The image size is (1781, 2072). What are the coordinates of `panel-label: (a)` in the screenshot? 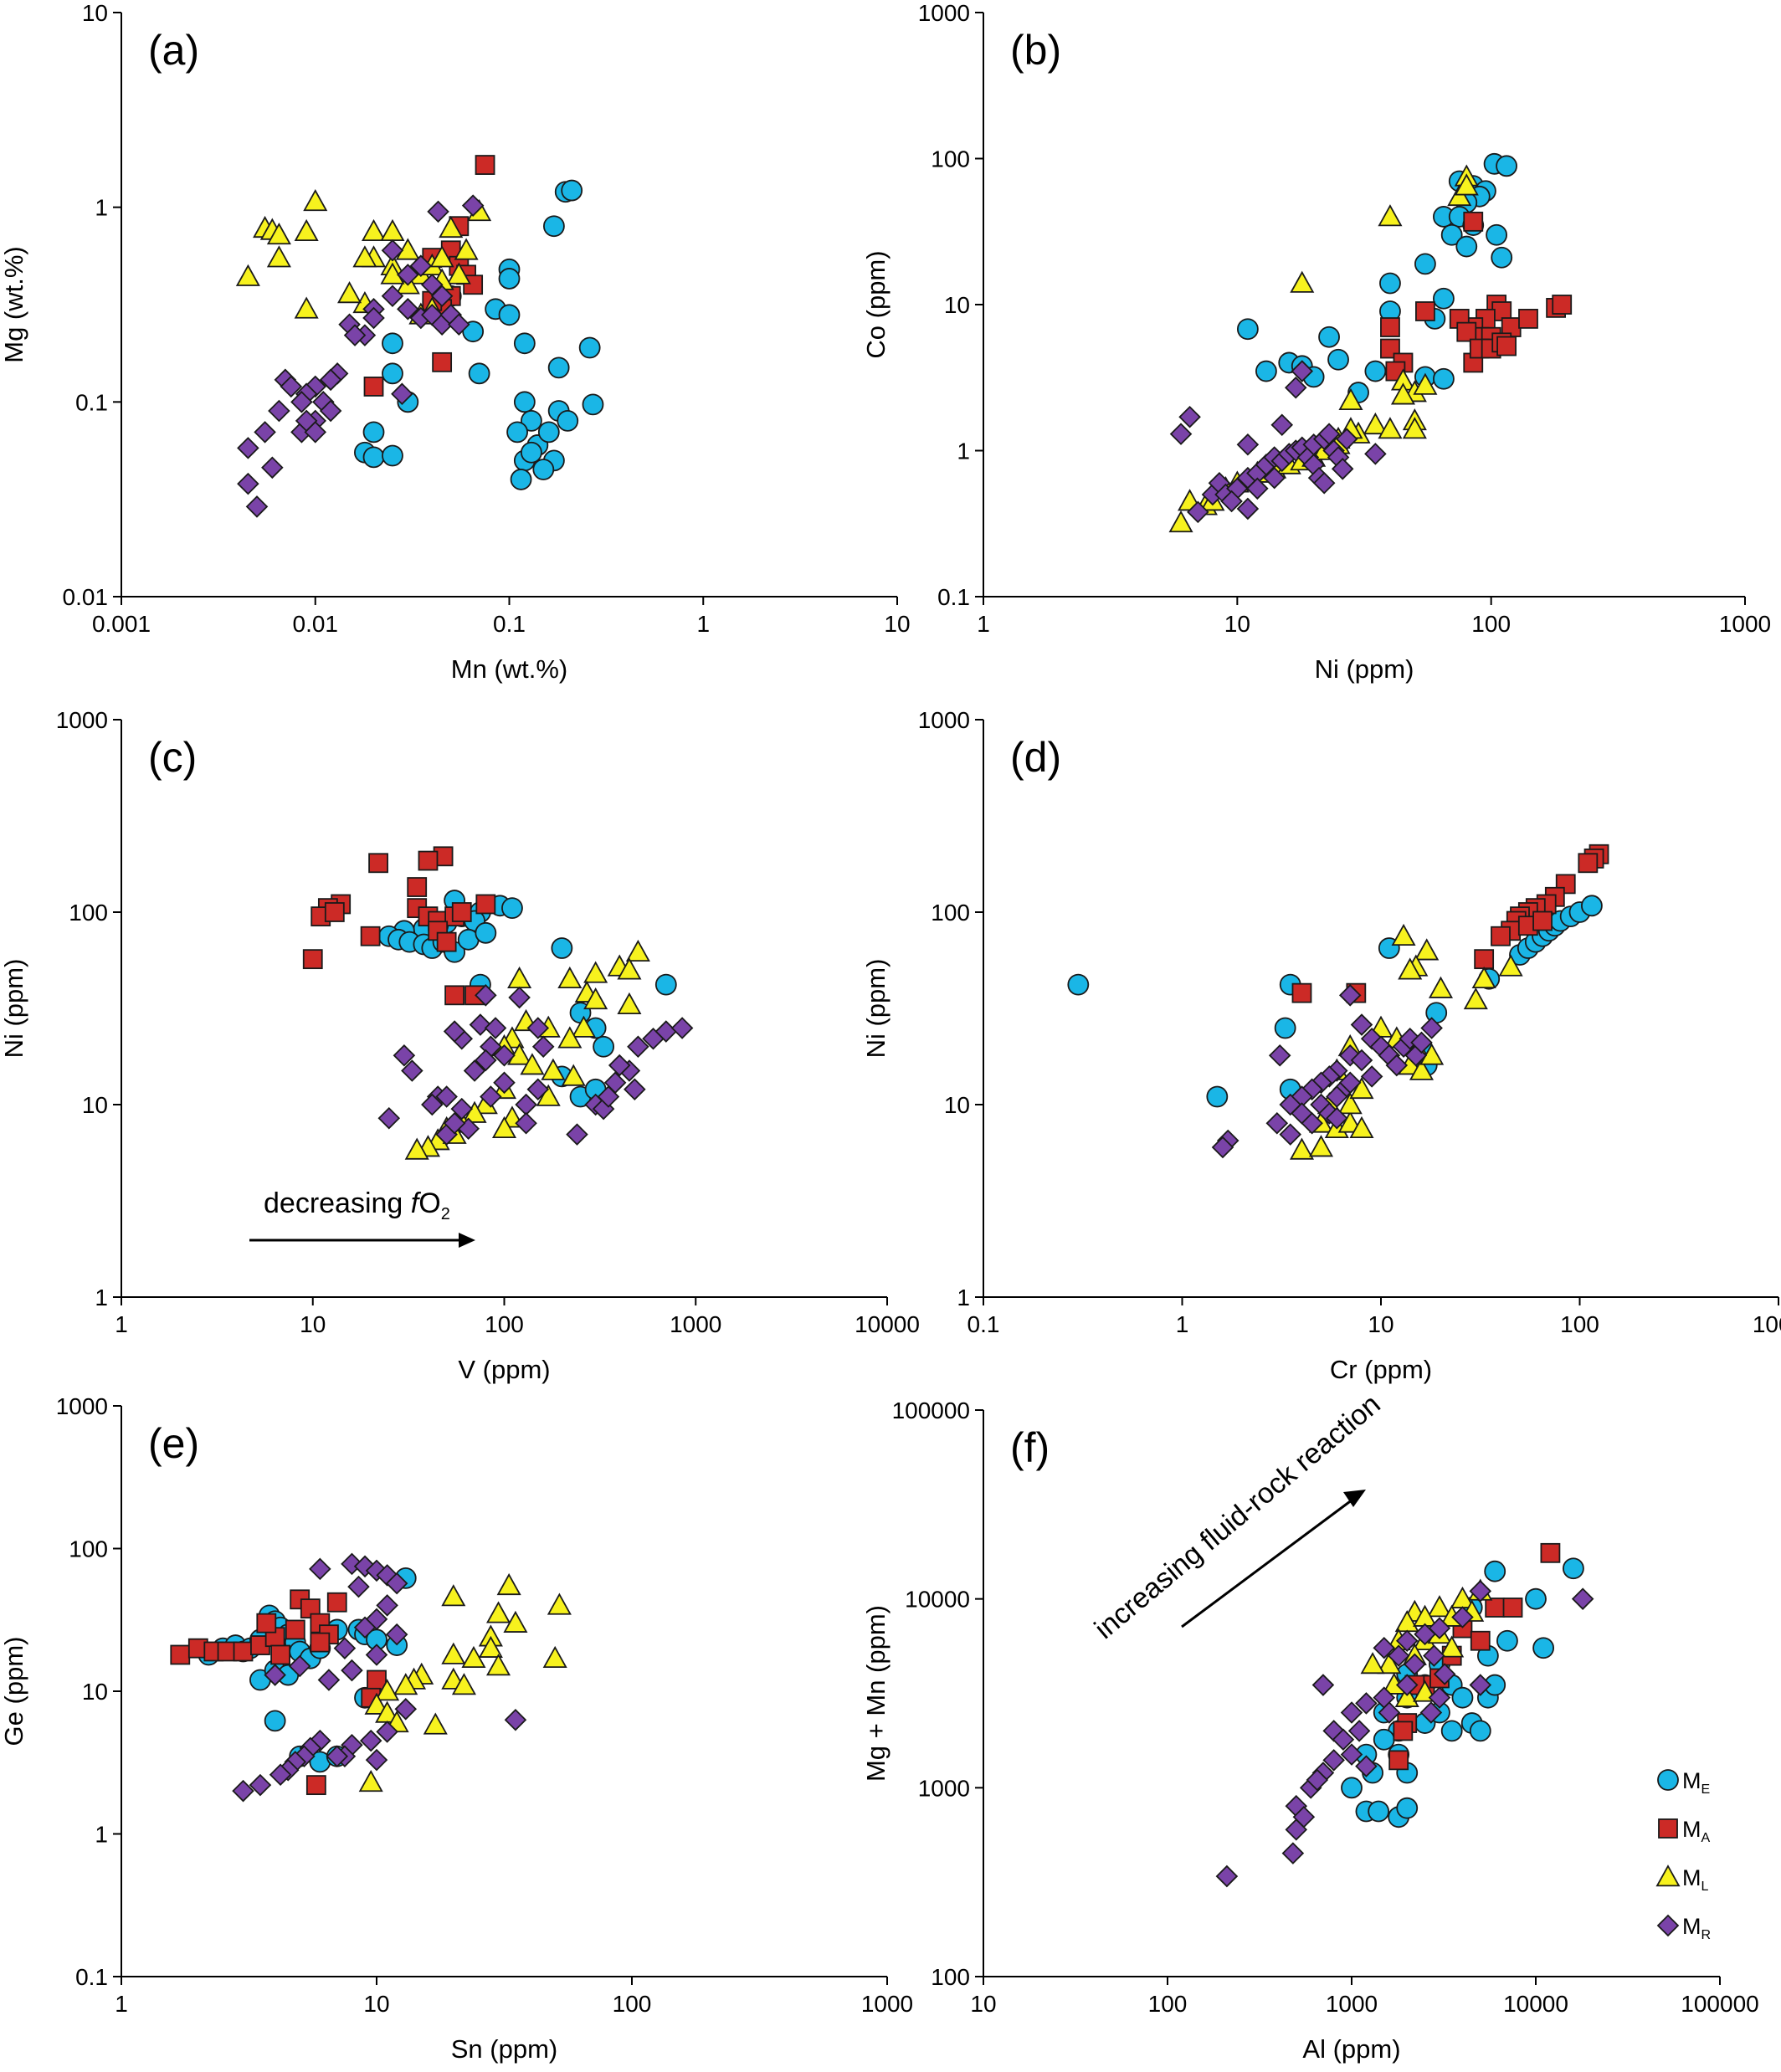 It's located at (173, 50).